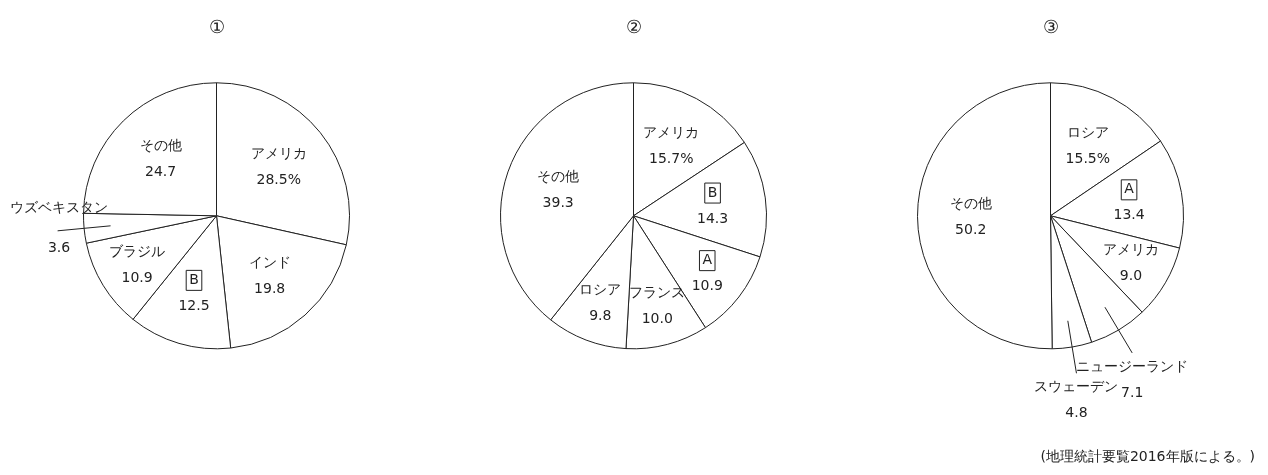 The width and height of the screenshot is (1268, 475). What do you see at coordinates (137, 251) in the screenshot?
I see `slice-label: ブラジル` at bounding box center [137, 251].